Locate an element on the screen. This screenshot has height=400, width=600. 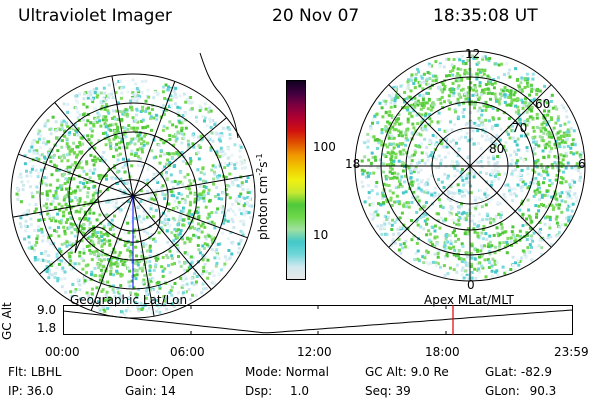
grid-radial is located at coordinates (112, 253).